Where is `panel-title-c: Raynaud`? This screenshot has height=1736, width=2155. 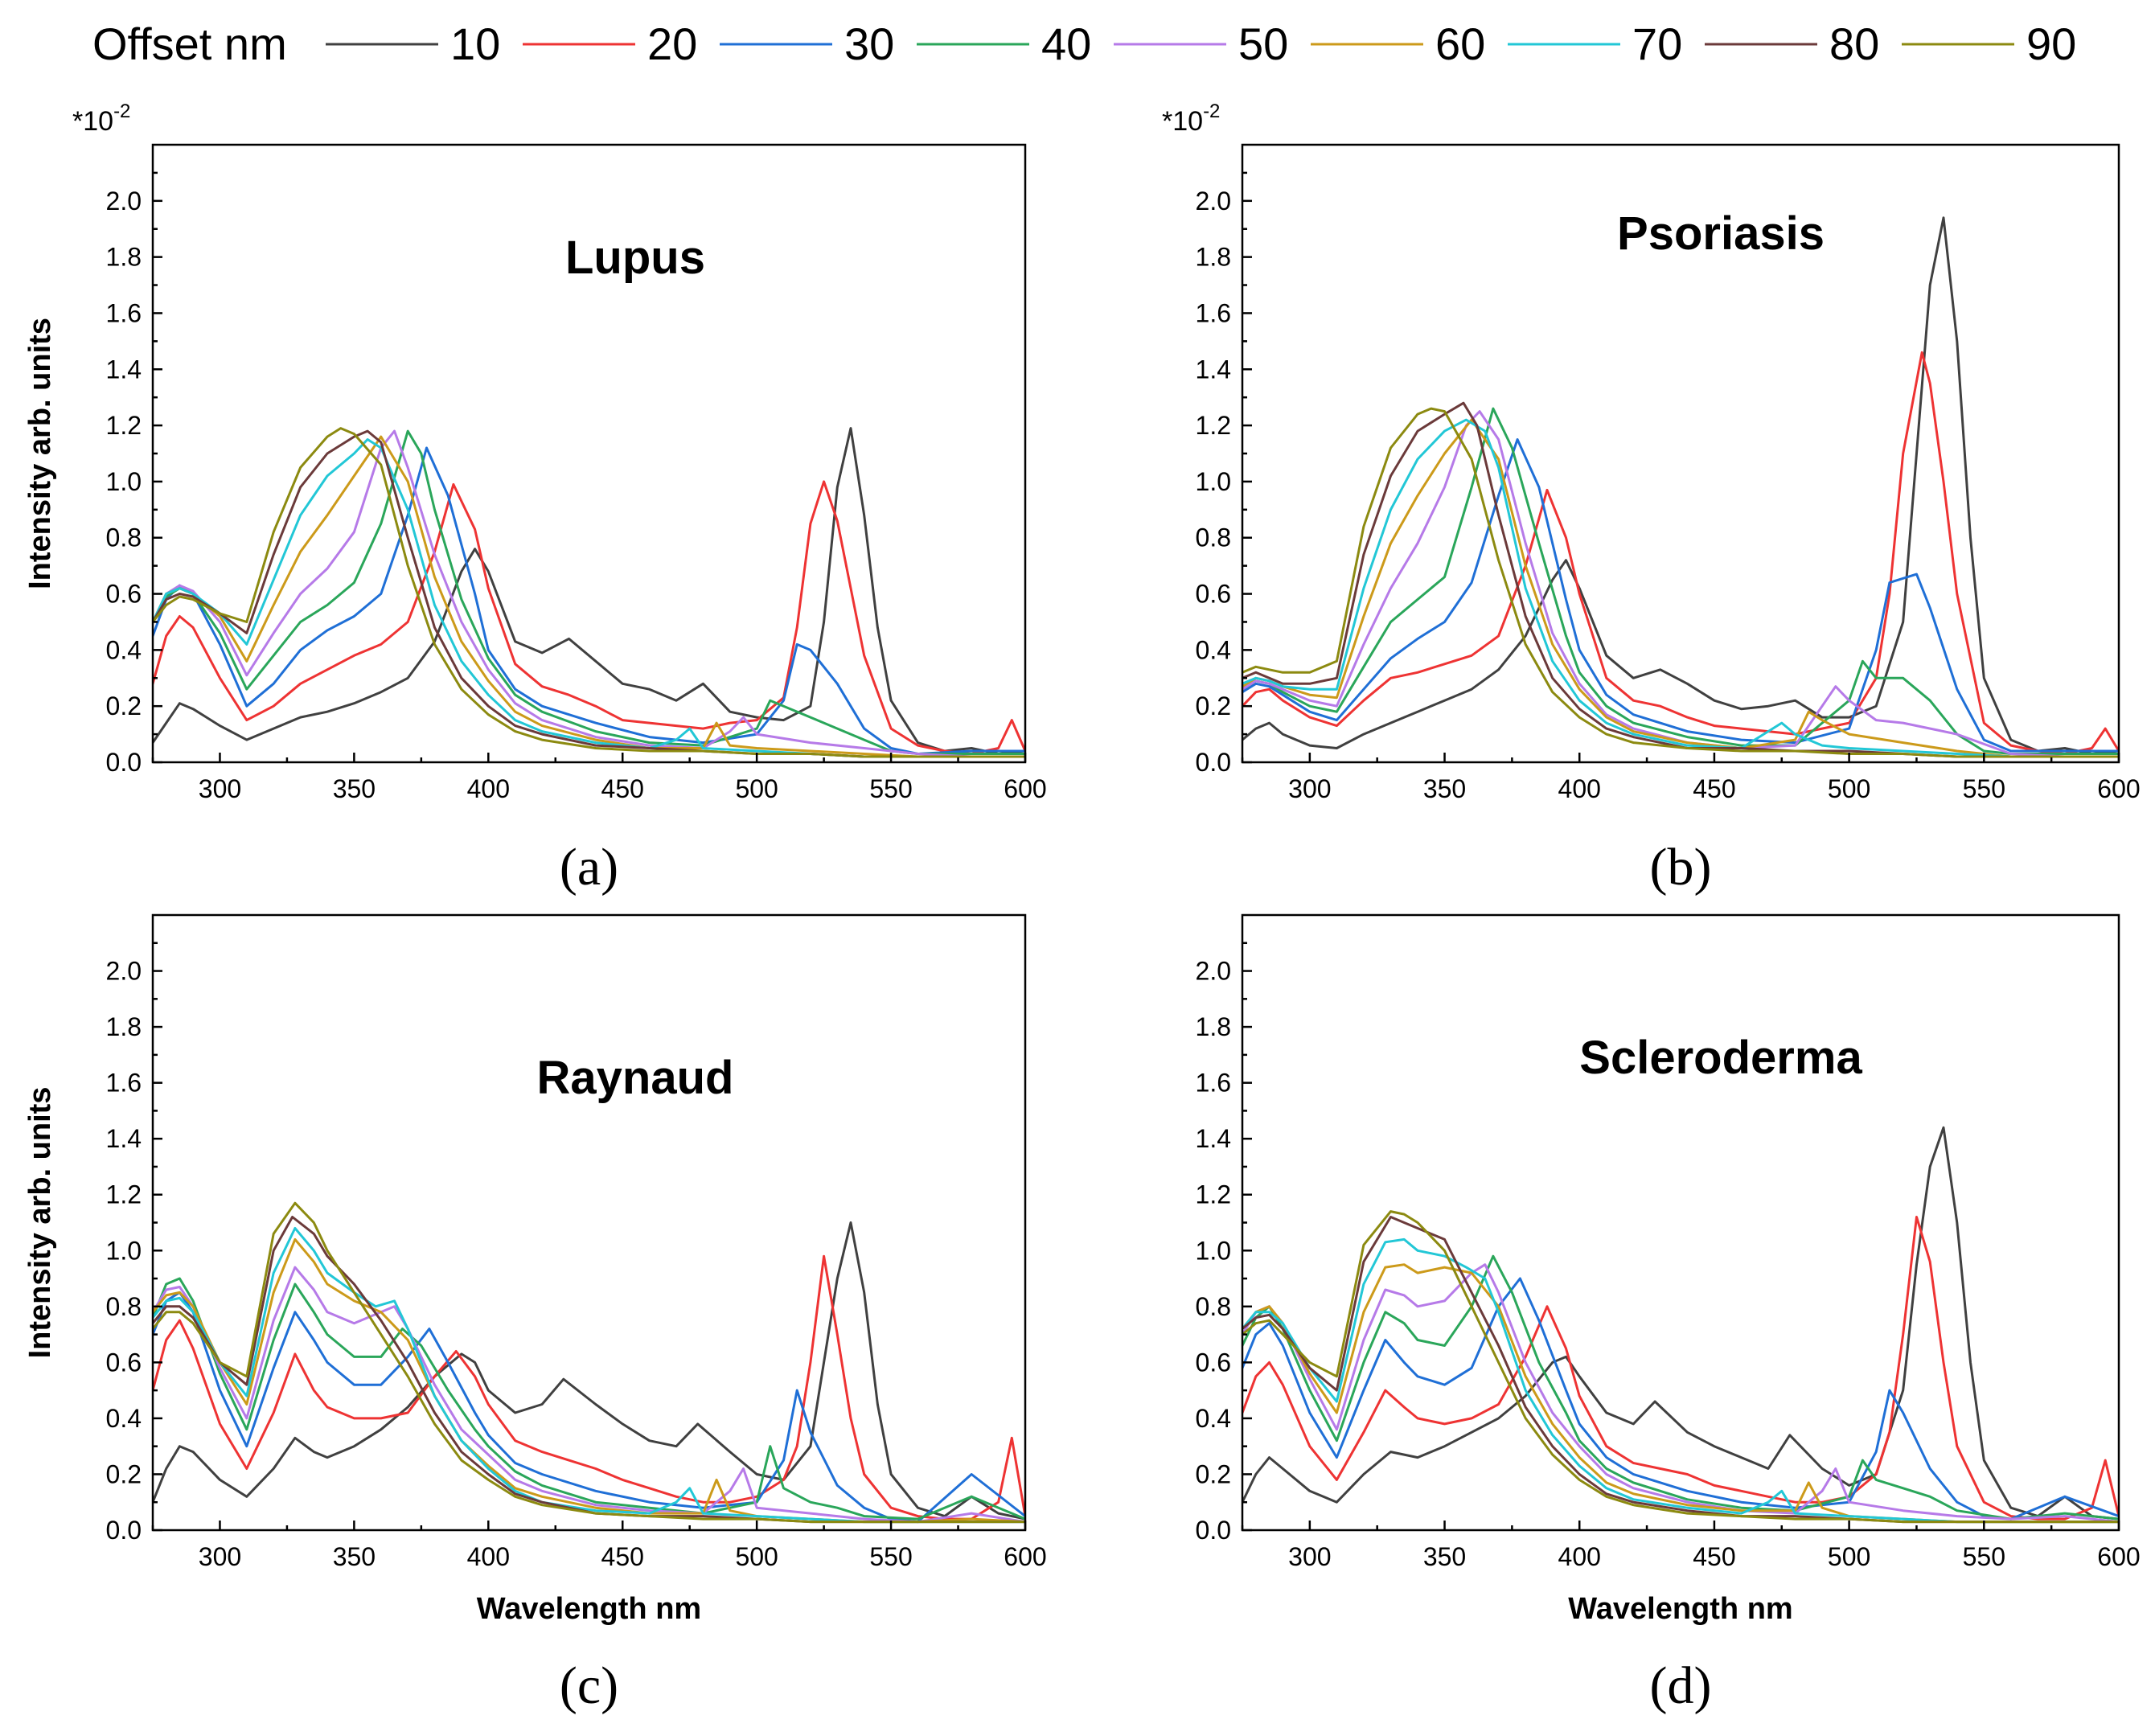
panel-title-c: Raynaud is located at coordinates (635, 1078).